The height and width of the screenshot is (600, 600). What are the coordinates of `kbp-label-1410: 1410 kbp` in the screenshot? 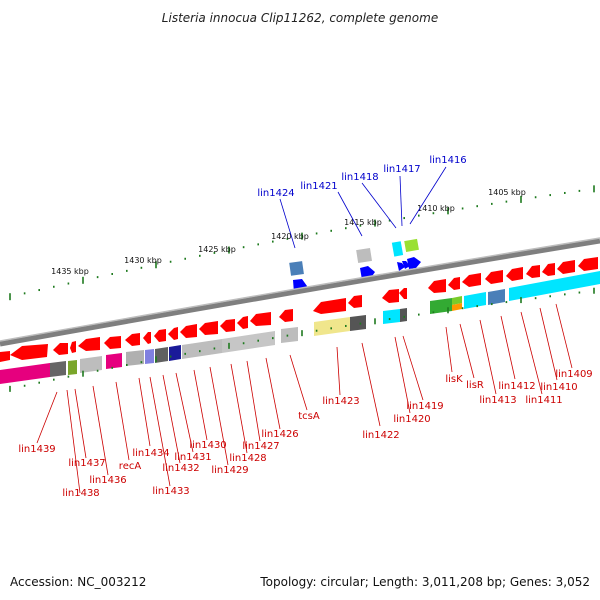 It's located at (436, 208).